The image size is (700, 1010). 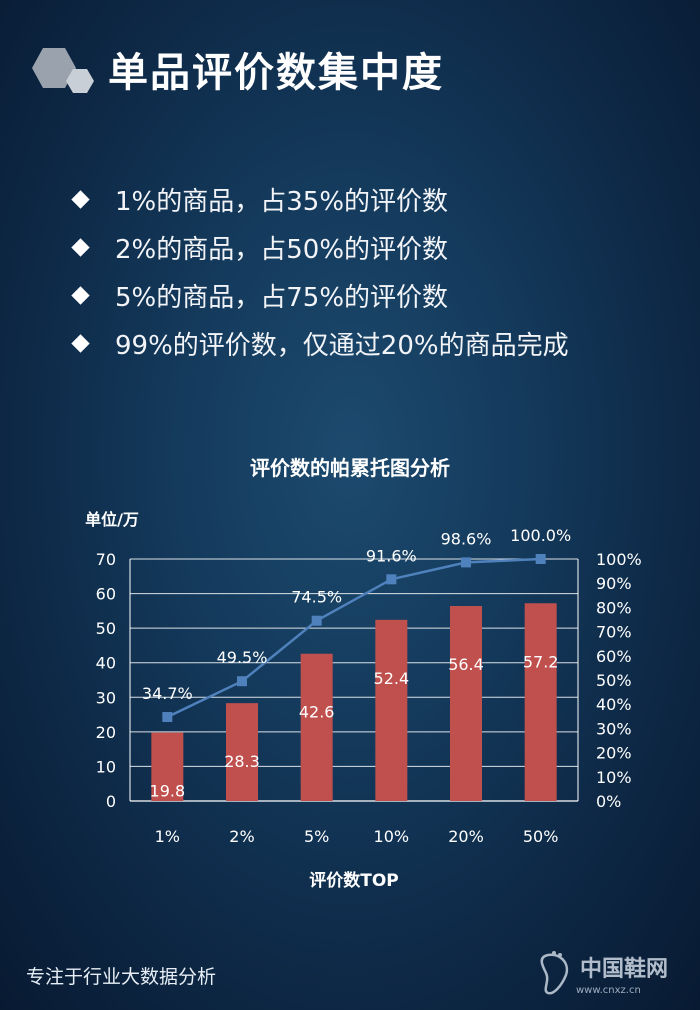 I want to click on y-tick-label: 20, so click(x=106, y=732).